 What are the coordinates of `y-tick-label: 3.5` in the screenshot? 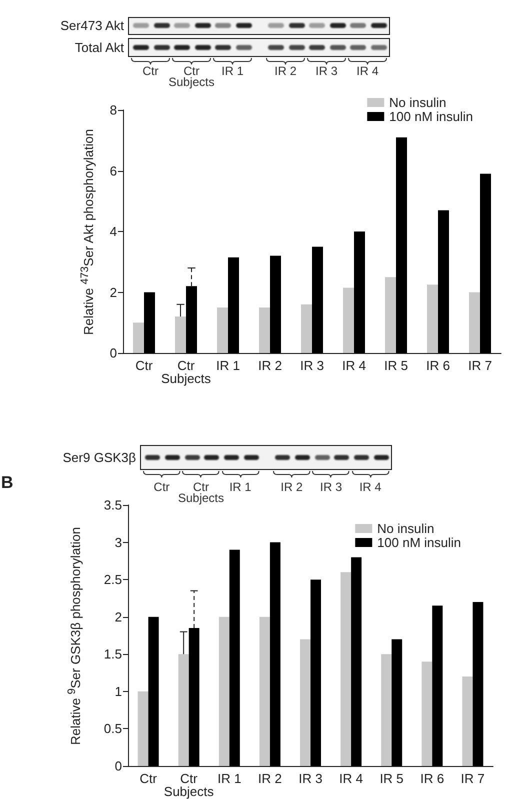 It's located at (113, 505).